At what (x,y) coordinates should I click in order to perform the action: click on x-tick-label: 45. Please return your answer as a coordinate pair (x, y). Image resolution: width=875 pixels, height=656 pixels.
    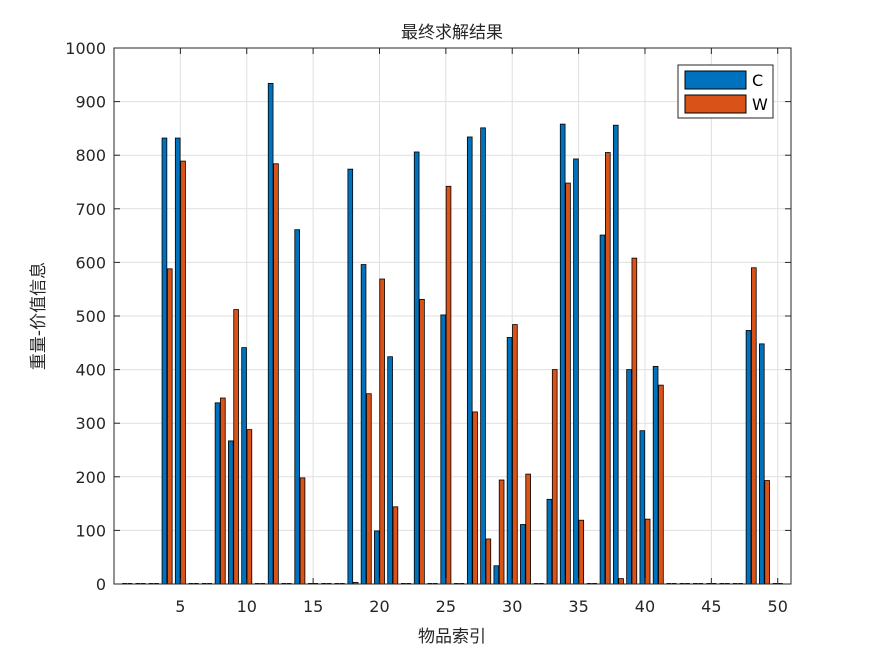
    Looking at the image, I should click on (711, 606).